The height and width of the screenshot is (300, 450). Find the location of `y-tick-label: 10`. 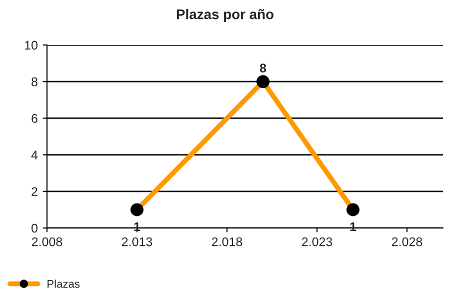

y-tick-label: 10 is located at coordinates (31, 45).